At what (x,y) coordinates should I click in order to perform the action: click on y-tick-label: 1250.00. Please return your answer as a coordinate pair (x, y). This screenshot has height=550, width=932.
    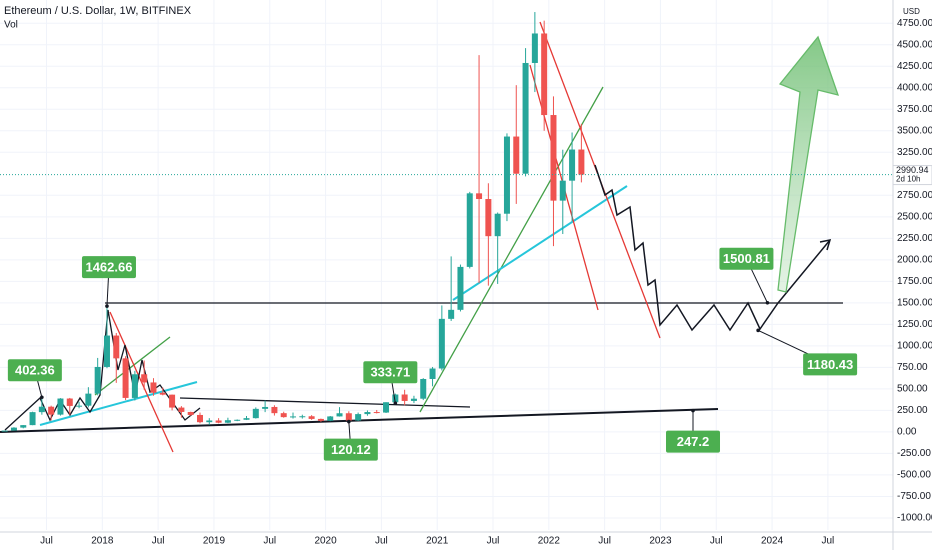
    Looking at the image, I should click on (914, 324).